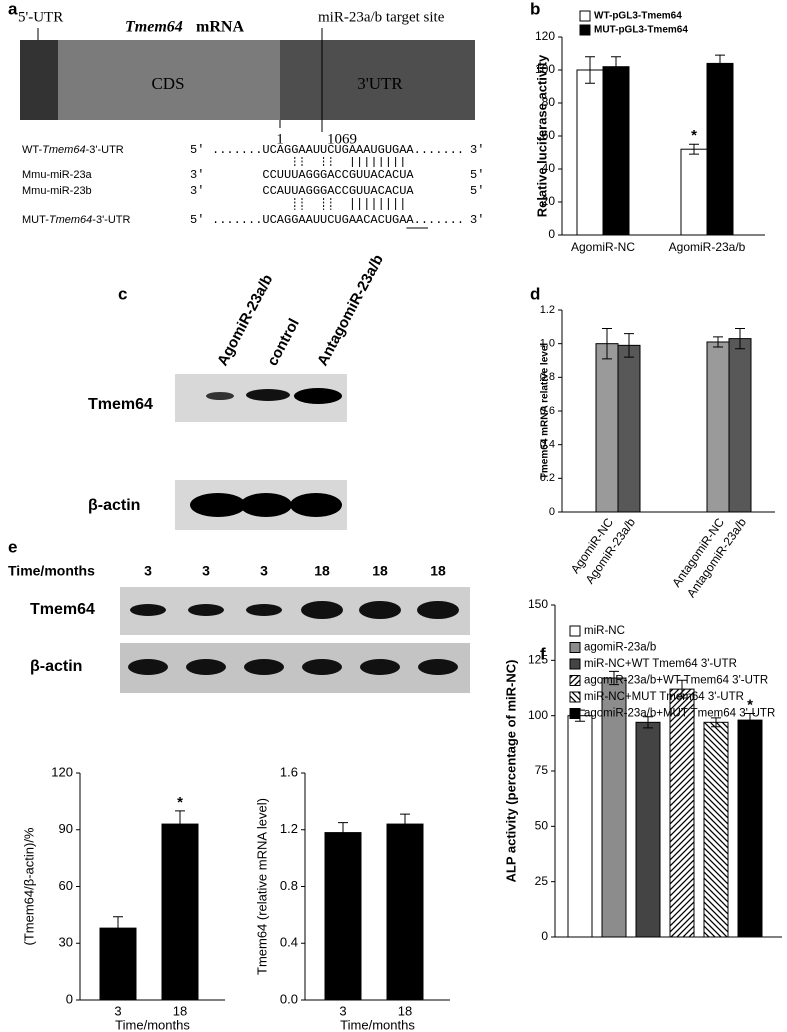 This screenshot has width=787, height=1032. What do you see at coordinates (105, 150) in the screenshot?
I see `label-part: -3'-UTR` at bounding box center [105, 150].